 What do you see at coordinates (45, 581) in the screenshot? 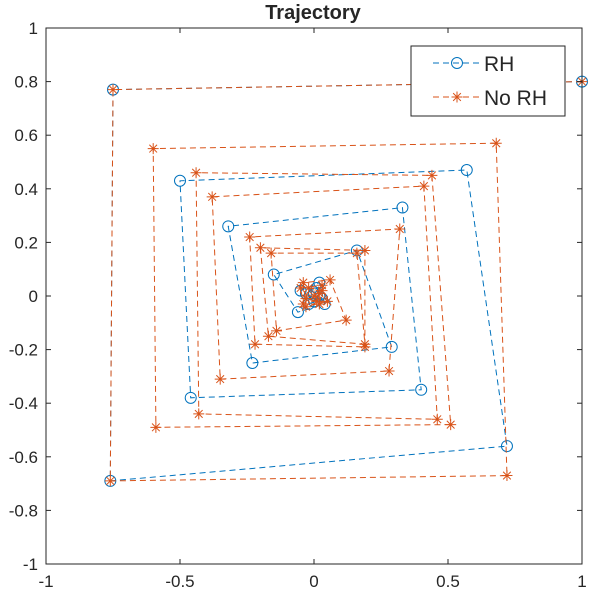
I see `x-tick-label: -1` at bounding box center [45, 581].